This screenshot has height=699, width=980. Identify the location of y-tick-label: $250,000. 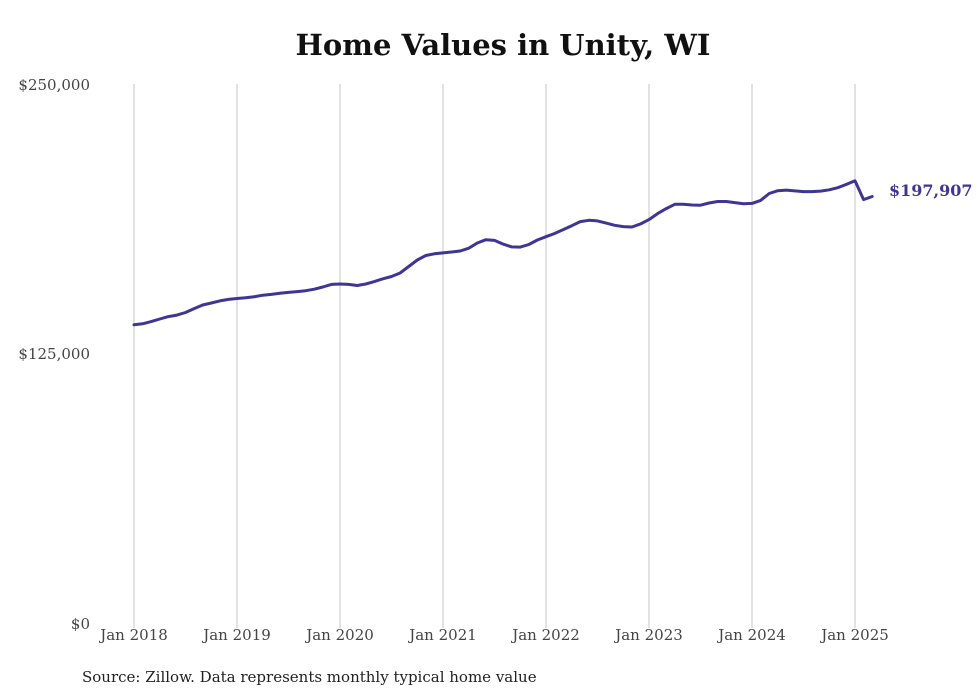
(54, 85).